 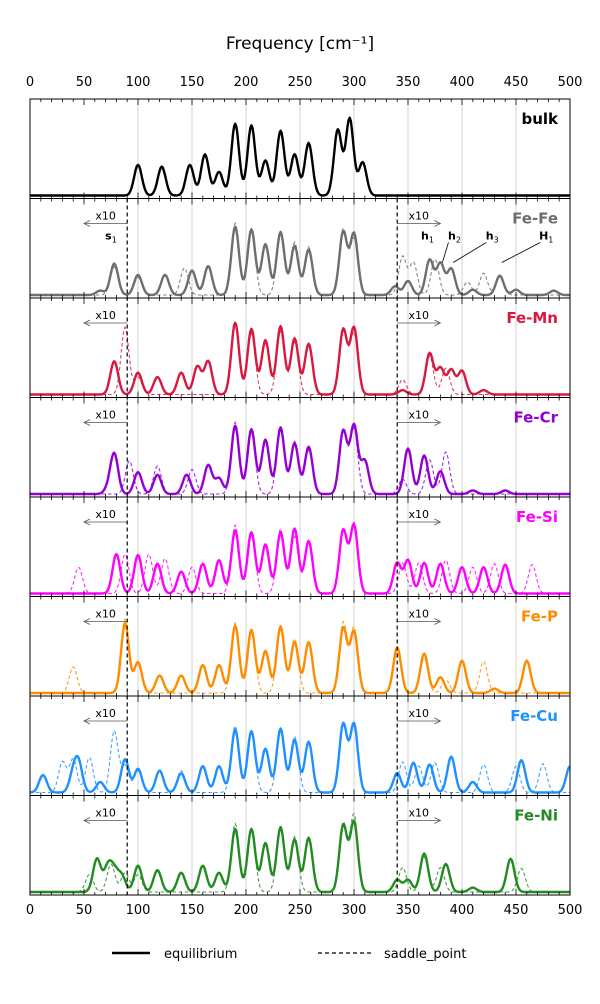 What do you see at coordinates (454, 237) in the screenshot?
I see `annotation-fe-fe-2: h2` at bounding box center [454, 237].